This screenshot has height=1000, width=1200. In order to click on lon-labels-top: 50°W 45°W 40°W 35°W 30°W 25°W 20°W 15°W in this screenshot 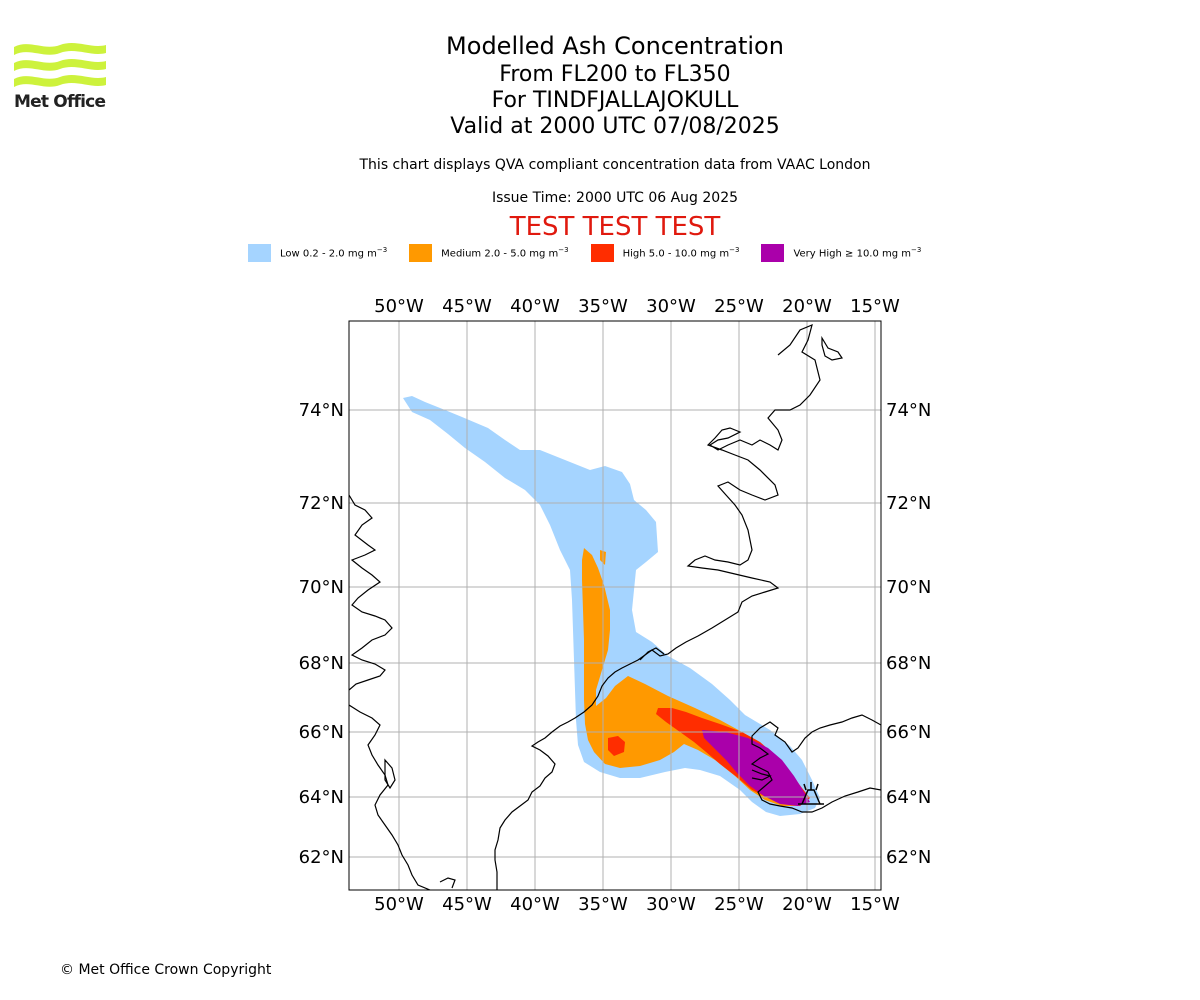, I will do `click(637, 306)`.